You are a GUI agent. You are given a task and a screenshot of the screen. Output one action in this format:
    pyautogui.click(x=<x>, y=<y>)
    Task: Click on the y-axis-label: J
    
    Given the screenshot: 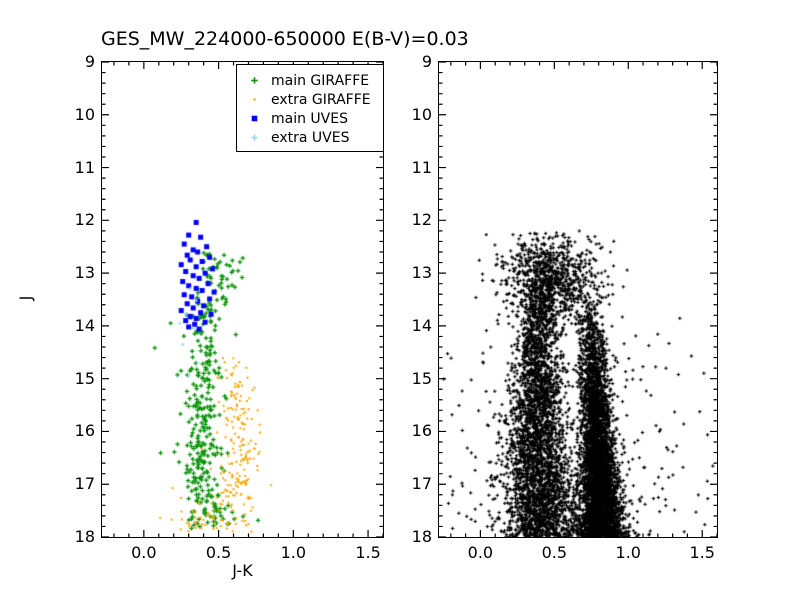 What is the action you would take?
    pyautogui.click(x=25, y=298)
    